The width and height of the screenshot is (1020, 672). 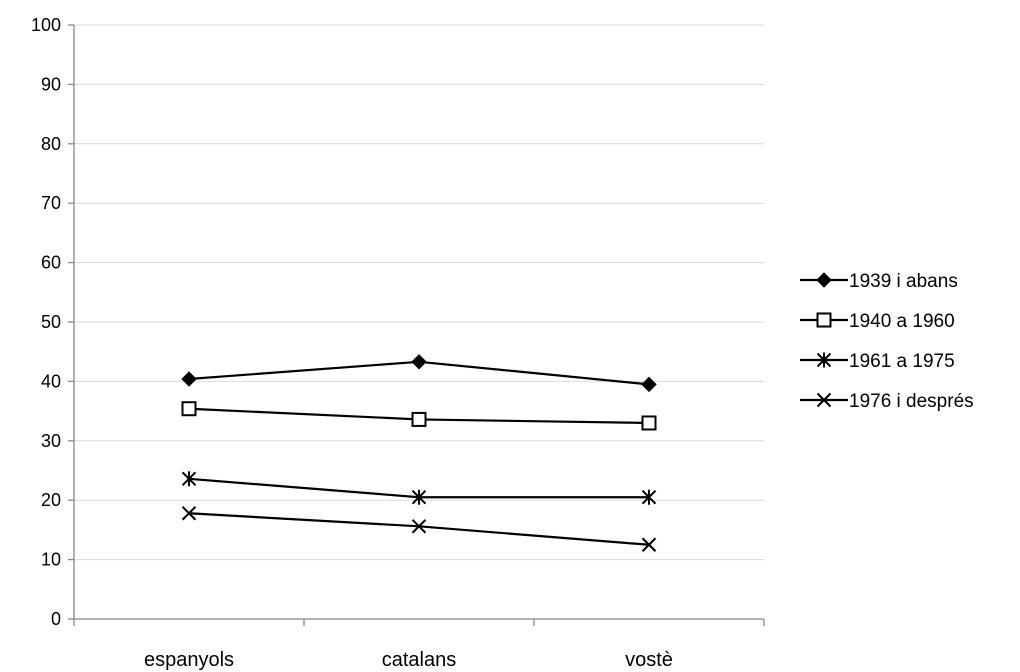 What do you see at coordinates (51, 381) in the screenshot?
I see `y-tick-label: 40` at bounding box center [51, 381].